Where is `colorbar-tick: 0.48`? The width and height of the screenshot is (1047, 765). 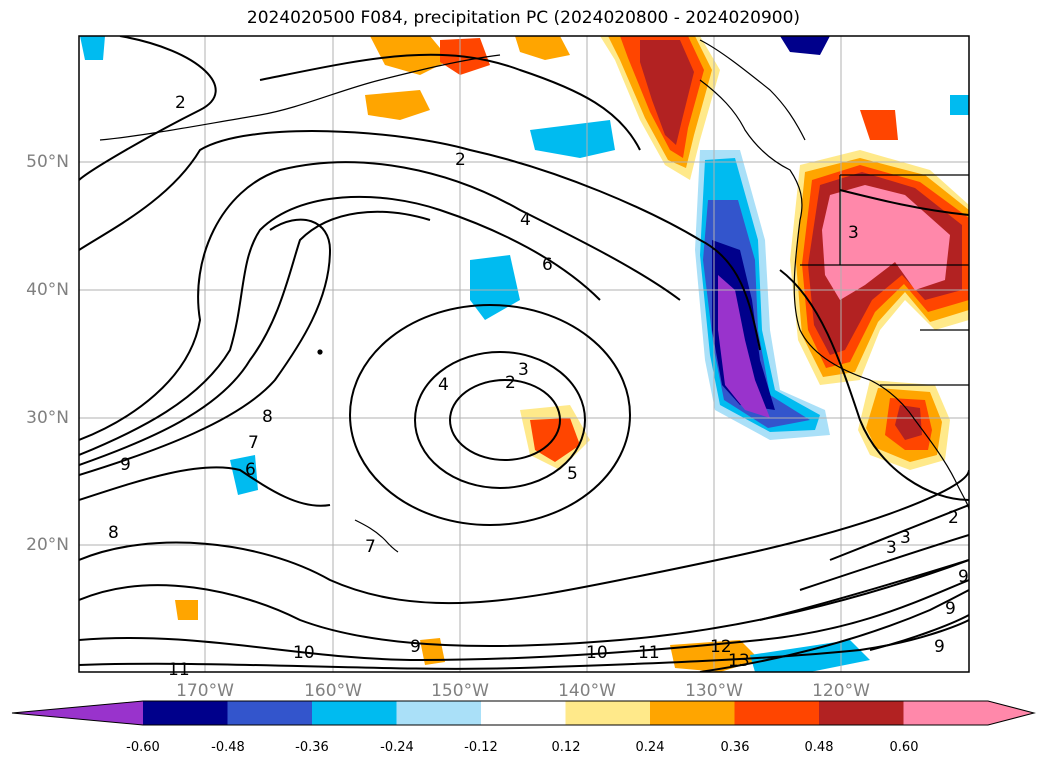 colorbar-tick: 0.48 is located at coordinates (819, 747).